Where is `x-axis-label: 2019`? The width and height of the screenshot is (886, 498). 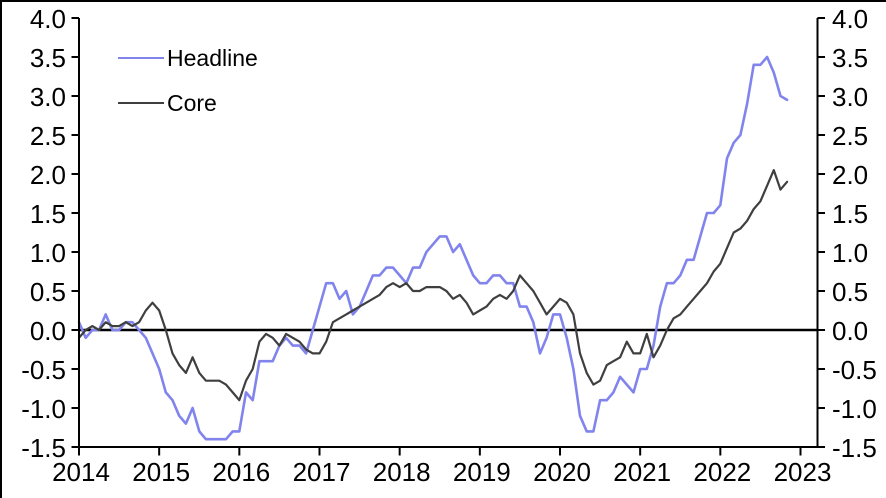
x-axis-label: 2019 is located at coordinates (482, 472).